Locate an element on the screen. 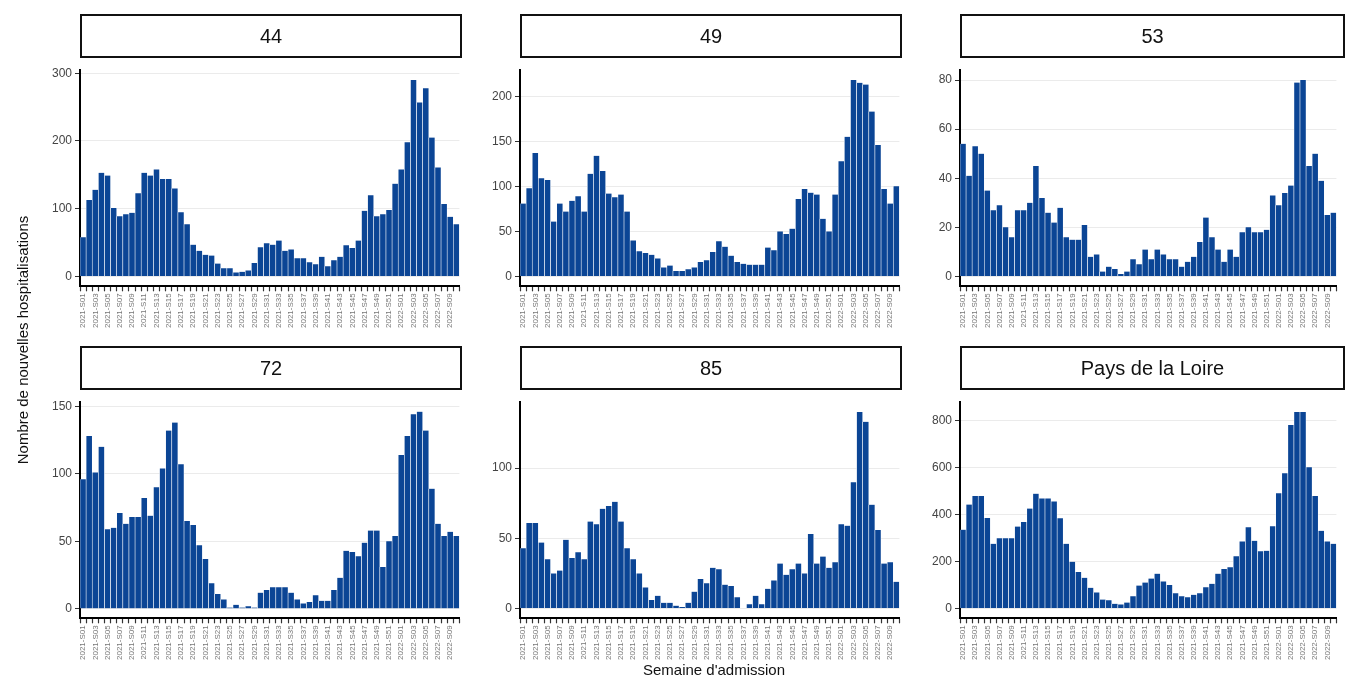 The width and height of the screenshot is (1345, 680). chart-title: 44 is located at coordinates (271, 36).